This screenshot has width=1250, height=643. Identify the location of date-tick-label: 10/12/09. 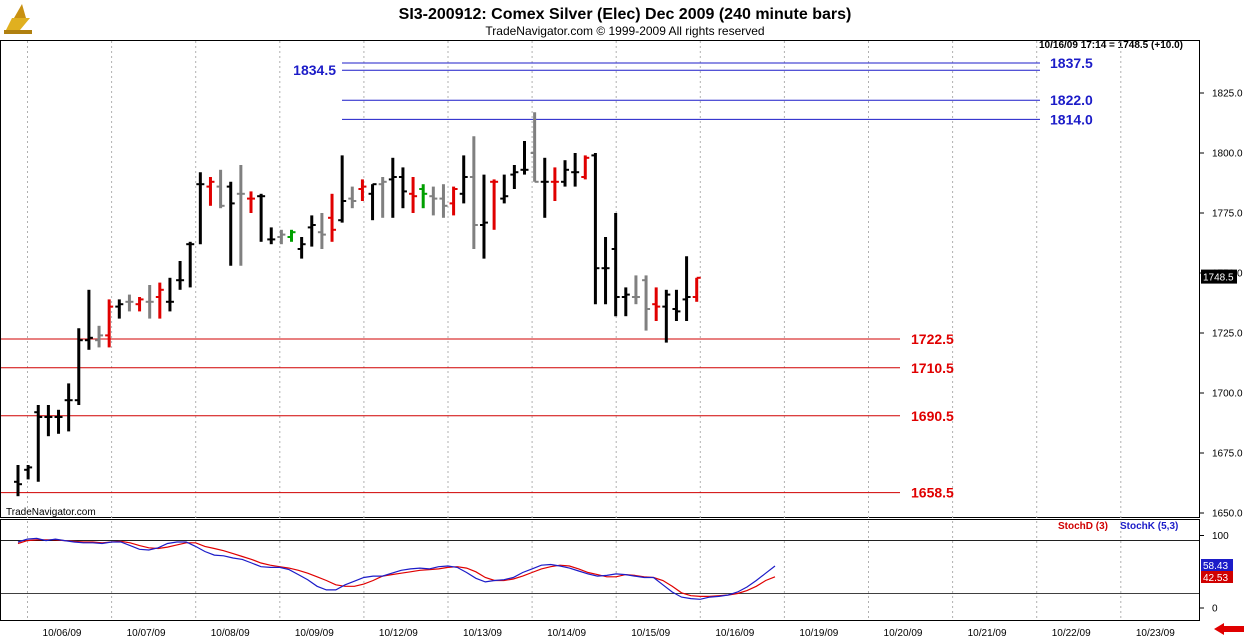
(398, 633).